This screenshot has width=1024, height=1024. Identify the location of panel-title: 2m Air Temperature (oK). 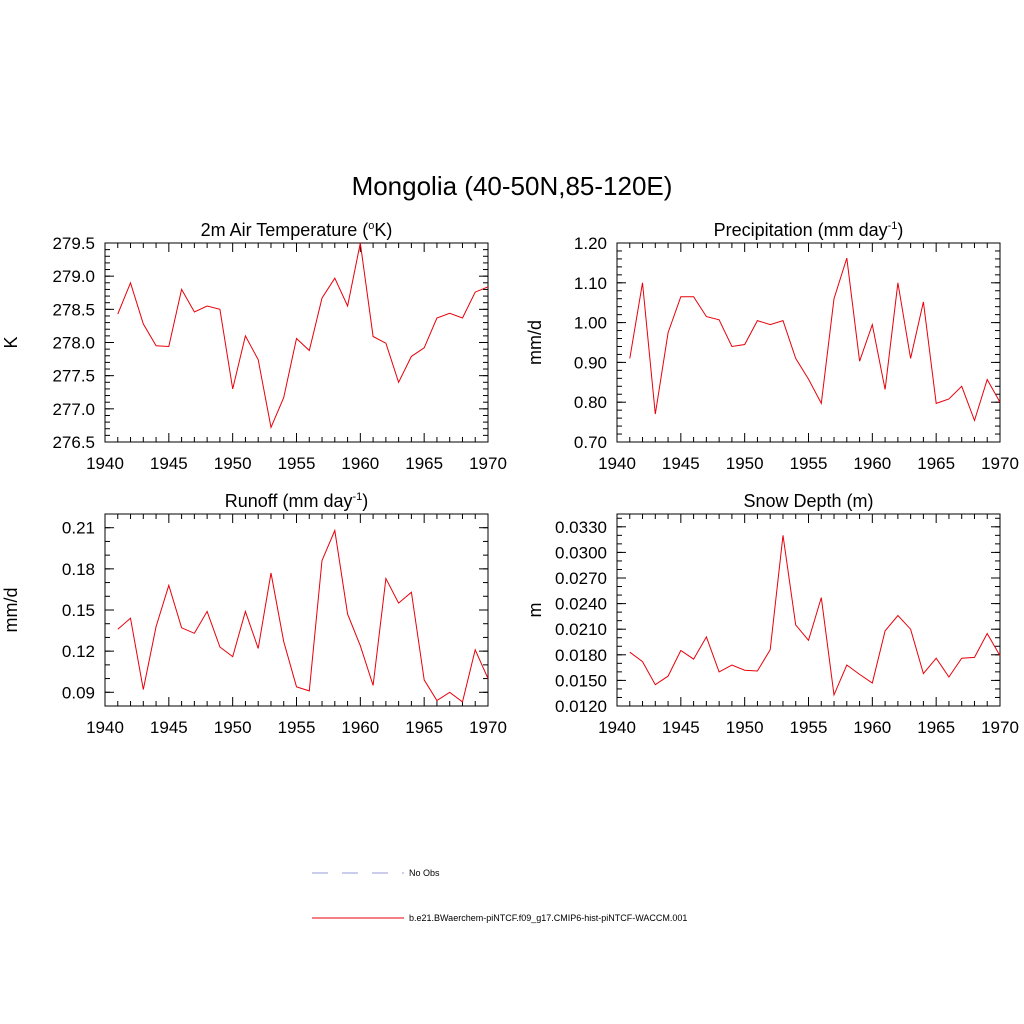
(297, 230).